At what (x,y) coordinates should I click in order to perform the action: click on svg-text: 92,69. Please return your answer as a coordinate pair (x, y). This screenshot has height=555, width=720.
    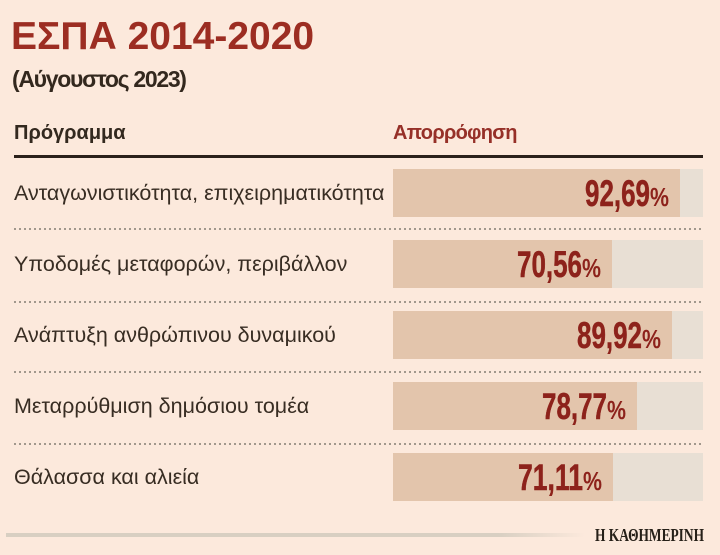
    Looking at the image, I should click on (617, 193).